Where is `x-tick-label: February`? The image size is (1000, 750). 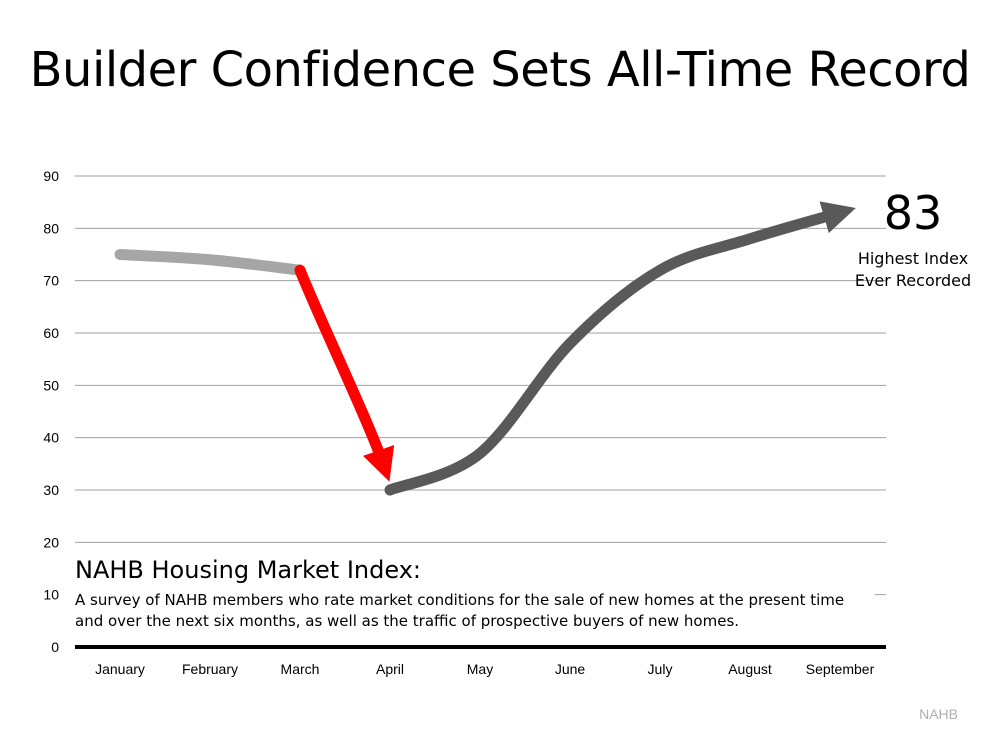
x-tick-label: February is located at coordinates (210, 669).